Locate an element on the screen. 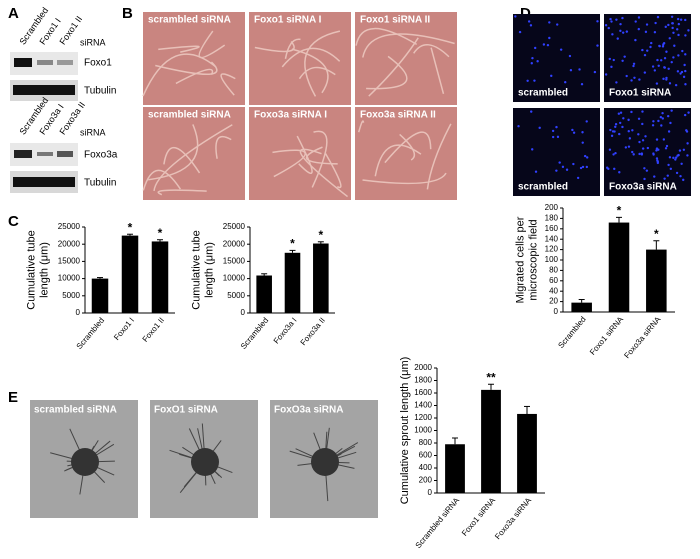 The width and height of the screenshot is (700, 559). y-tick-label: 5000 is located at coordinates (71, 295).